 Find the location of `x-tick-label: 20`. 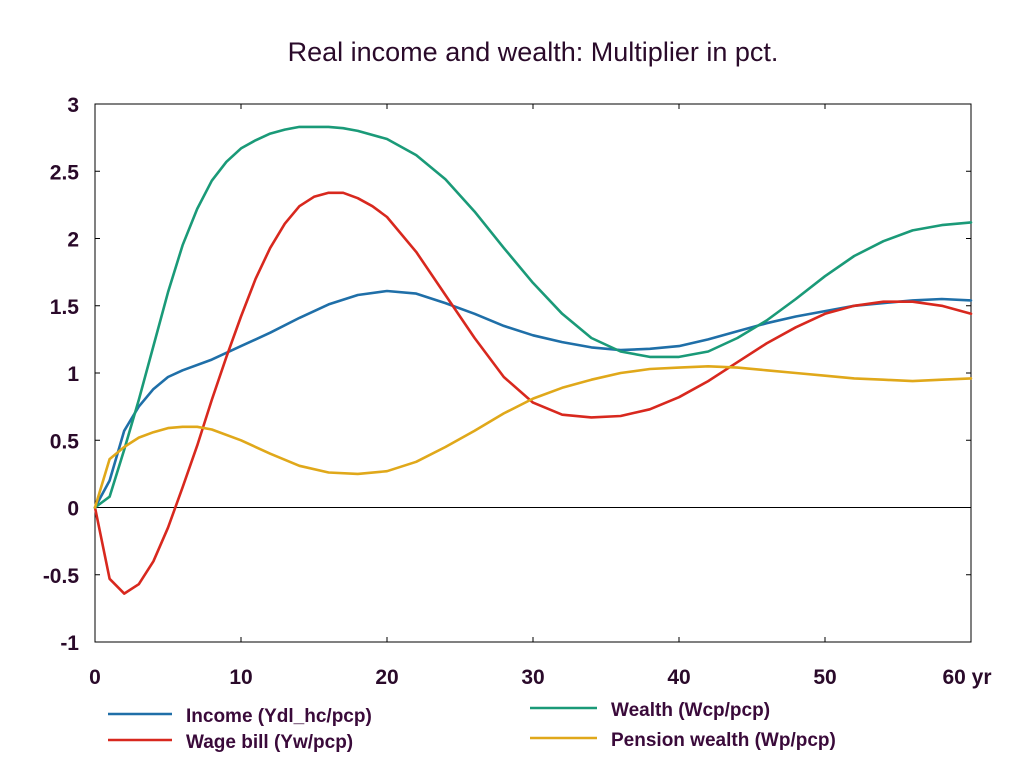

x-tick-label: 20 is located at coordinates (386, 677).